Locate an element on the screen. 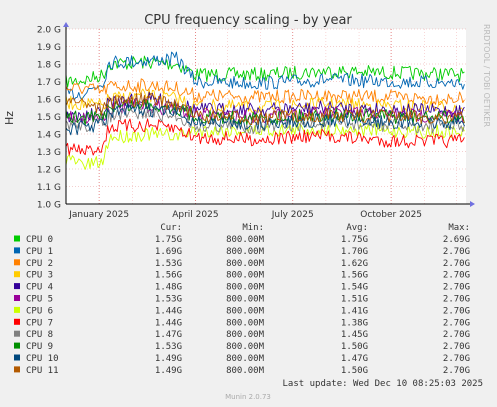  y-tick-label: 1.0 G is located at coordinates (49, 206).